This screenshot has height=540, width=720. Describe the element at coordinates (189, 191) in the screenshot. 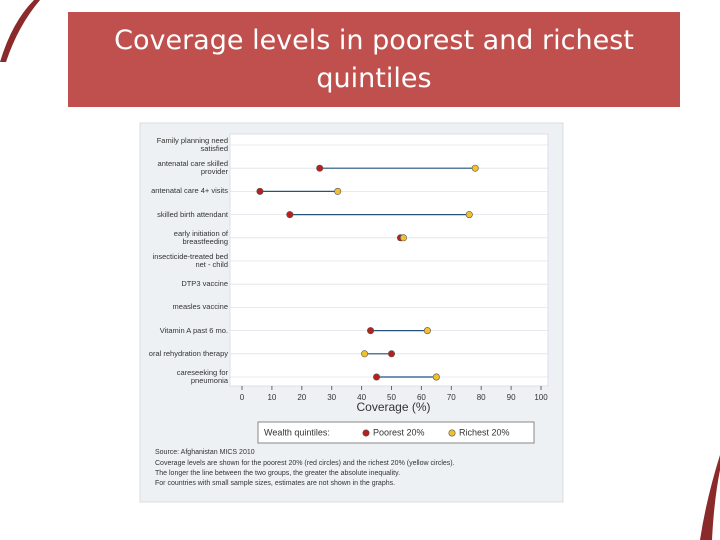

I see `y-tick-label: antenatal care 4+ visits` at that location.